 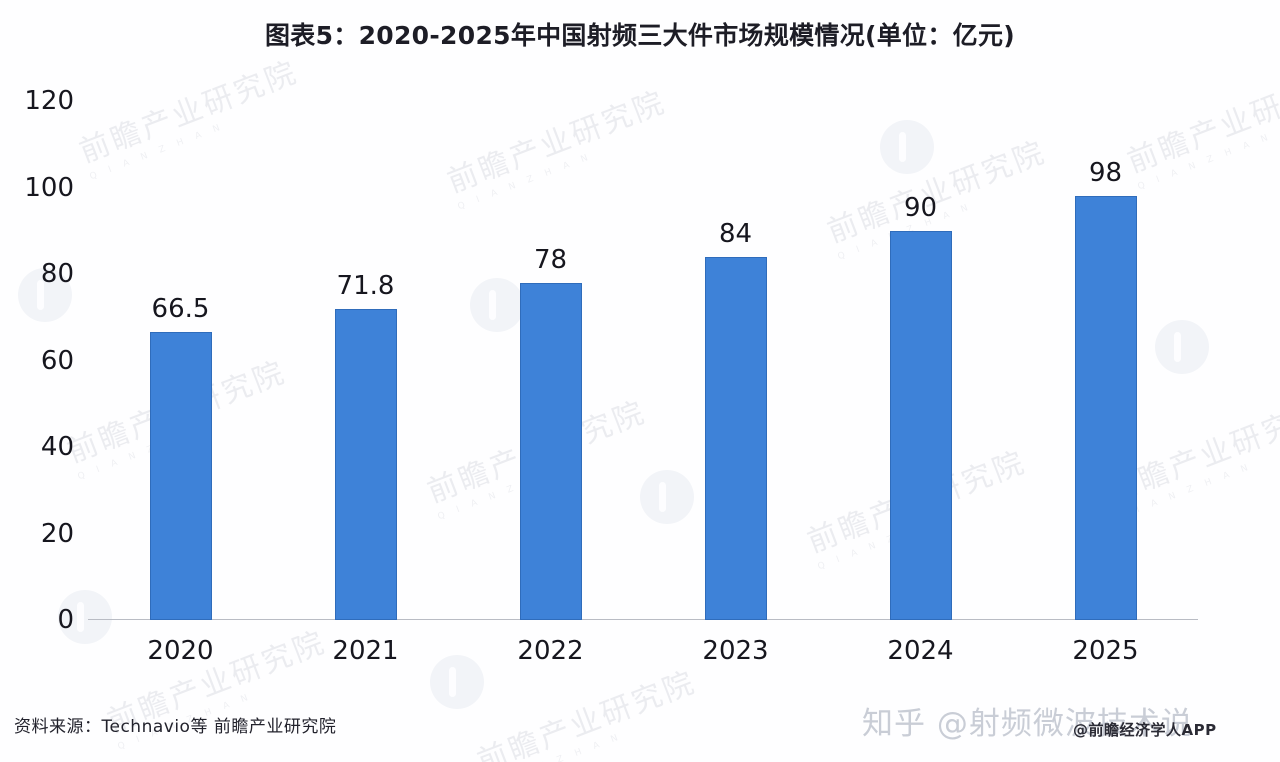 I want to click on bar: 98, so click(x=1105, y=389).